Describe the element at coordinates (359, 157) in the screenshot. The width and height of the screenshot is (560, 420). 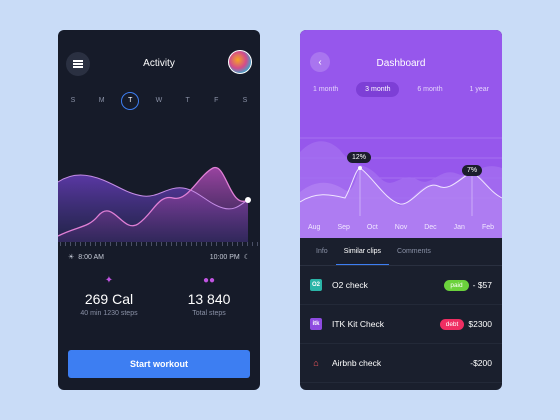
I see `callout-12: 12%` at that location.